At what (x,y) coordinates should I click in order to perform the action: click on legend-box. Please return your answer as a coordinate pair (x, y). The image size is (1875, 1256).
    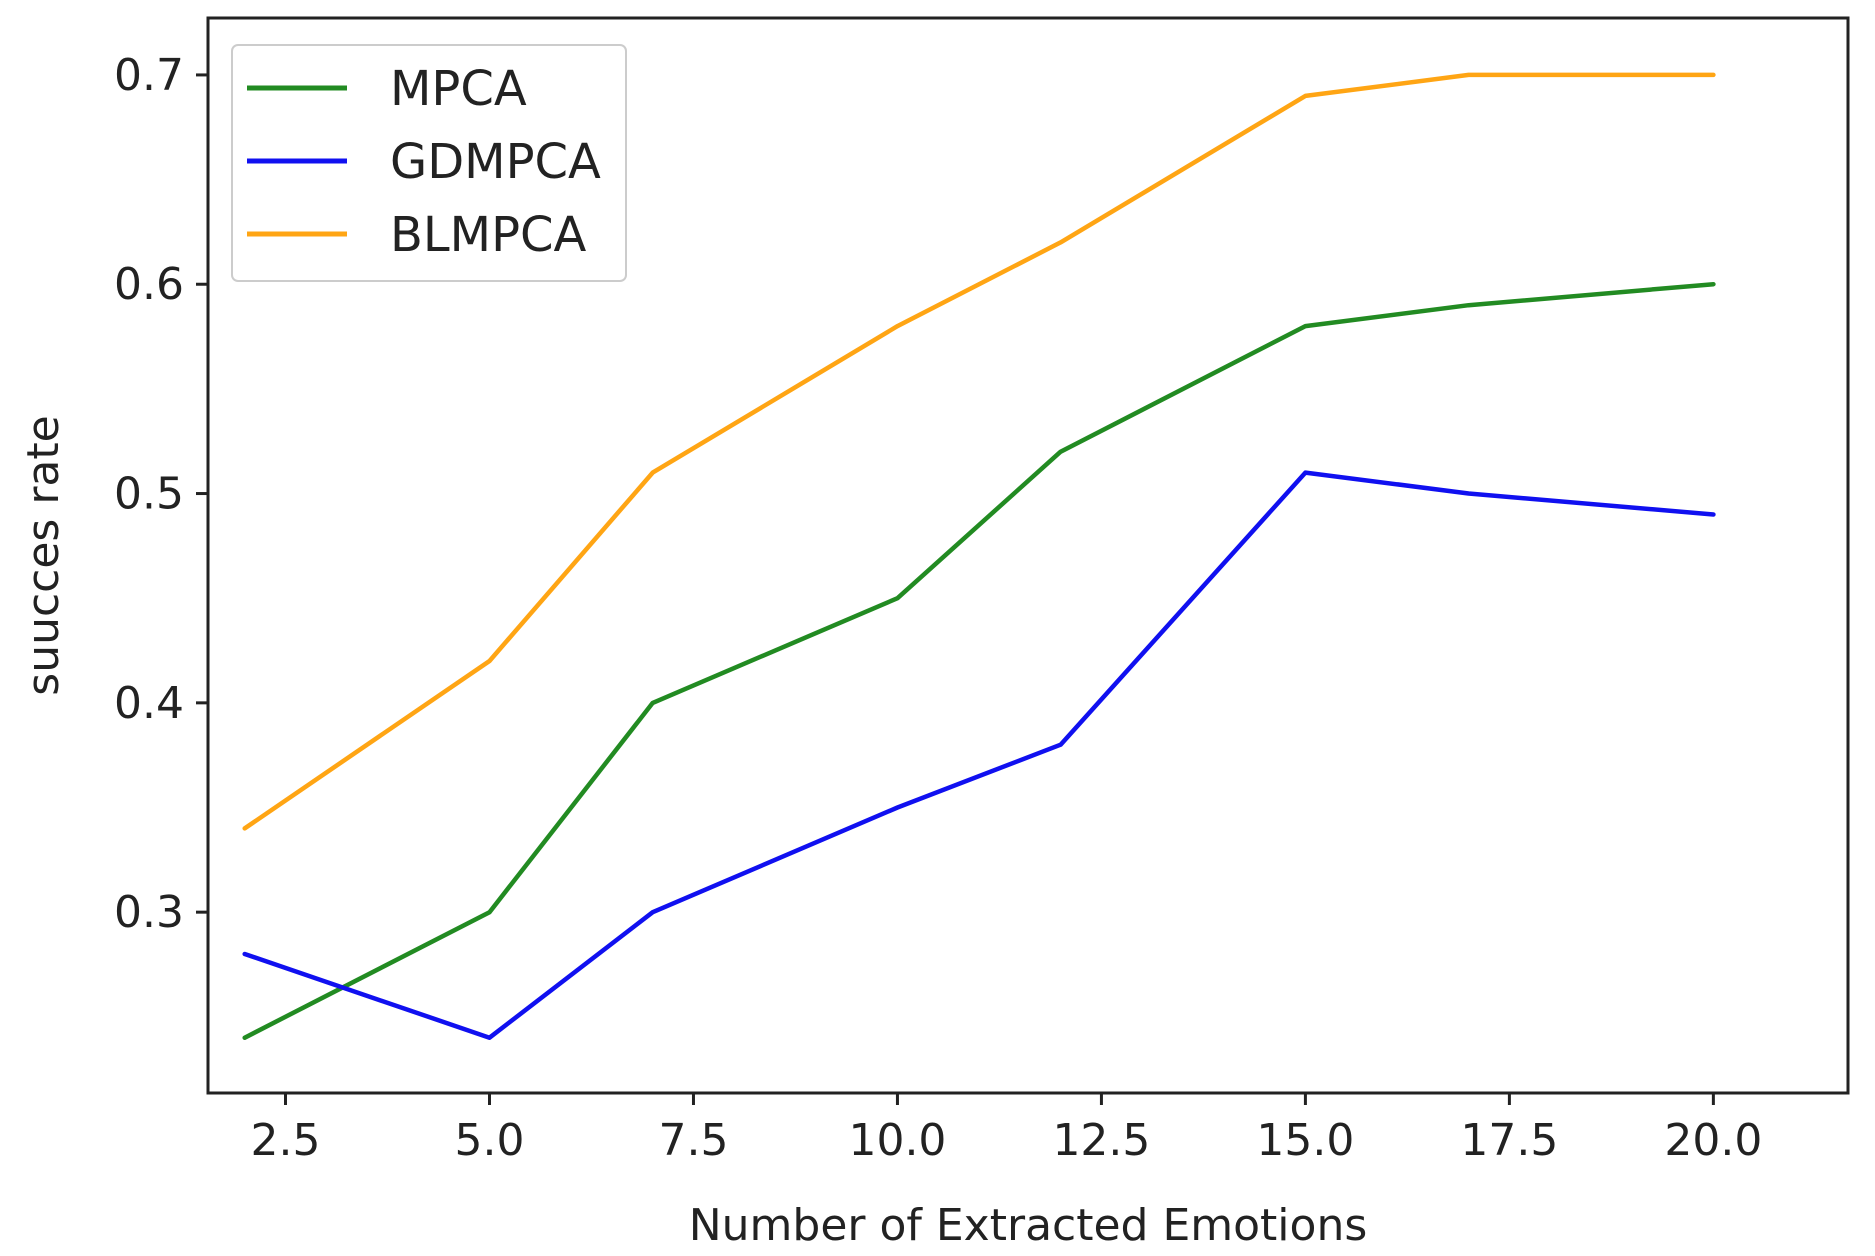
    Looking at the image, I should click on (429, 163).